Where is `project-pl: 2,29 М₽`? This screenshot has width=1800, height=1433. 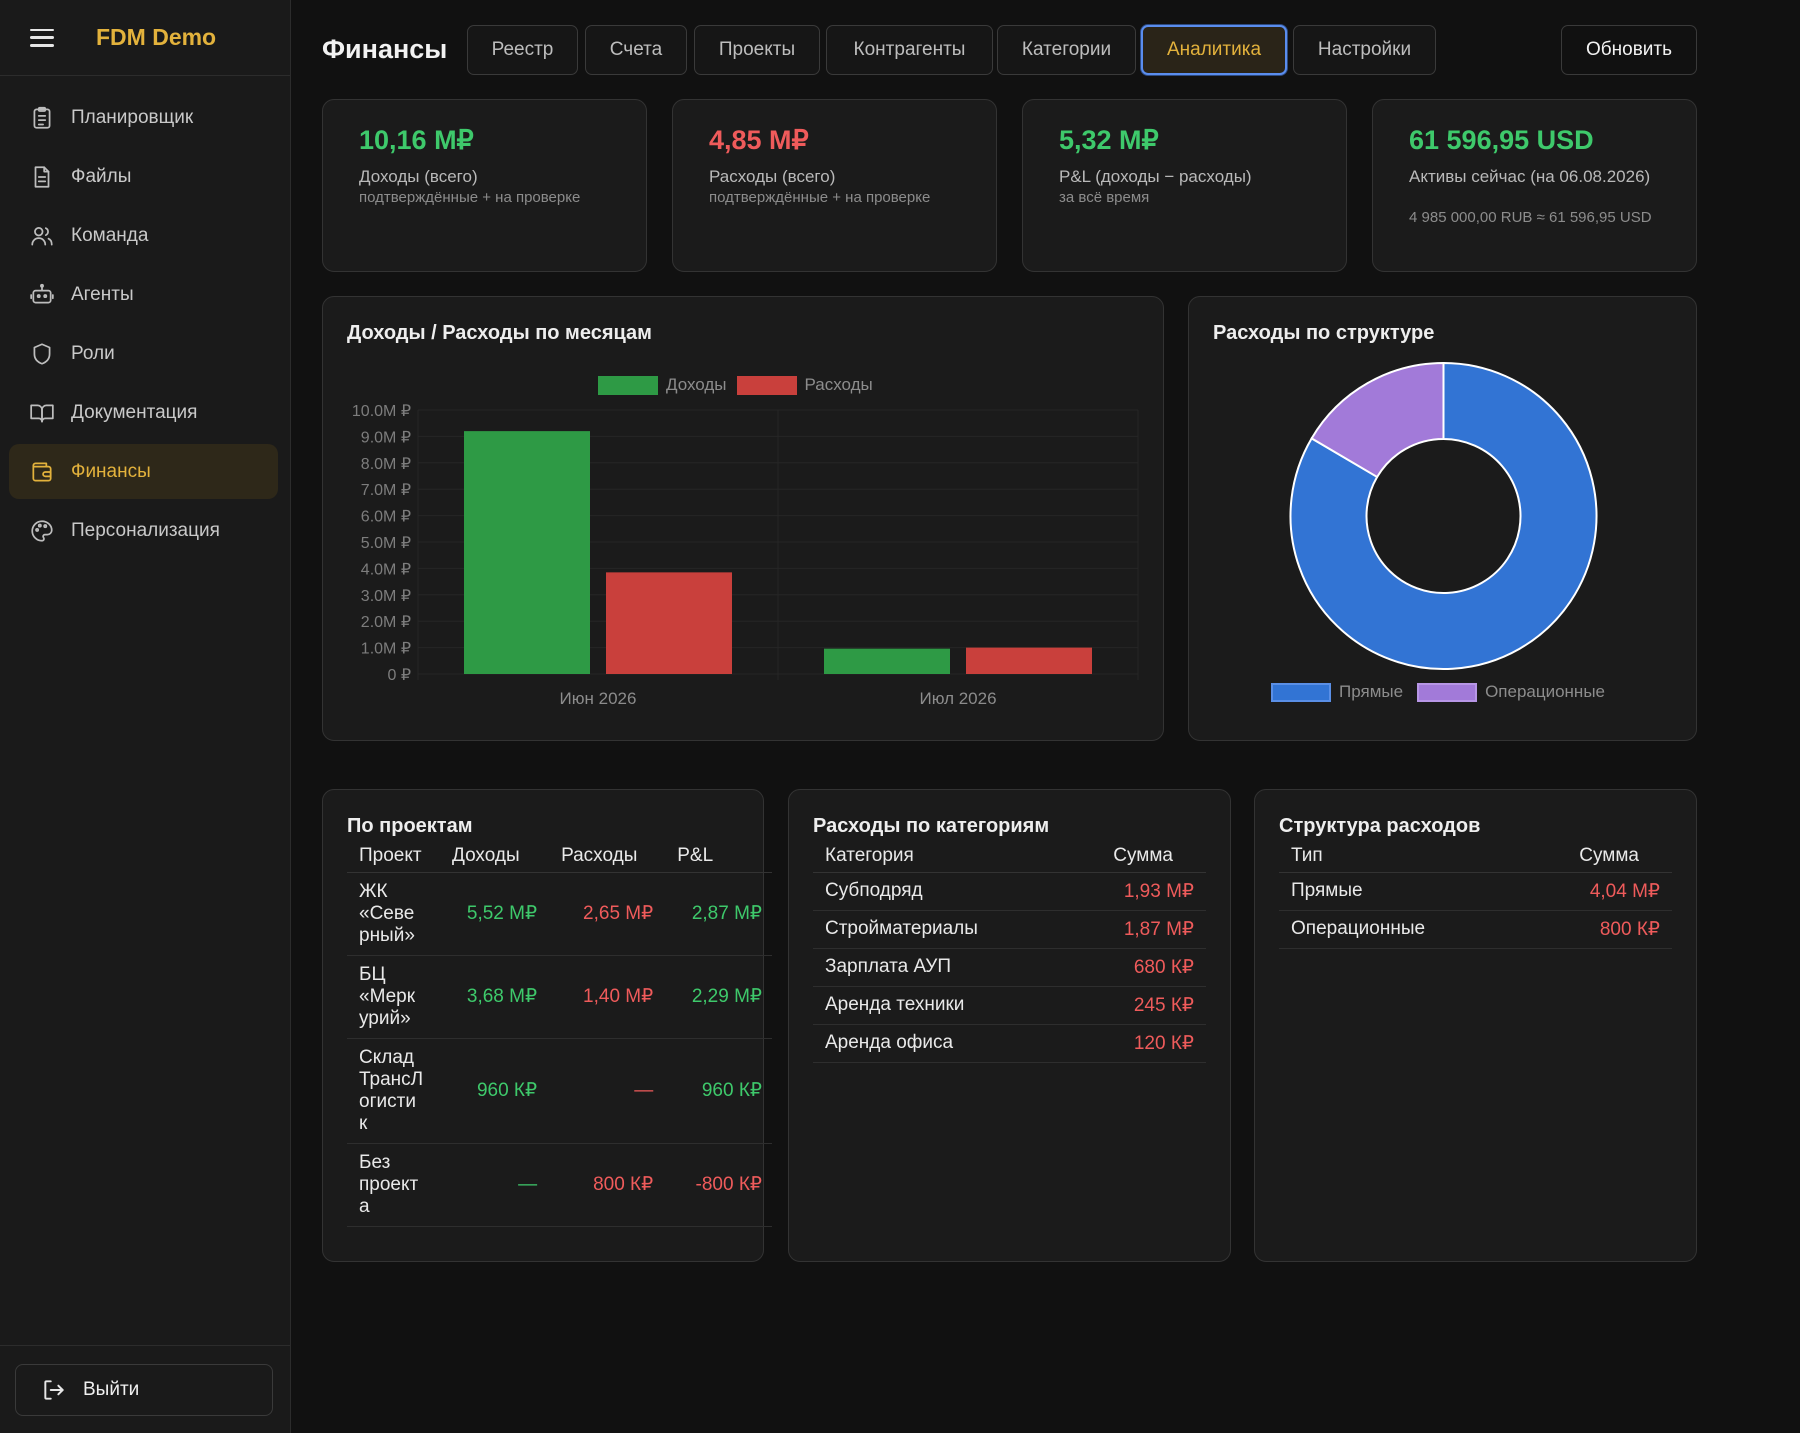
project-pl: 2,29 М₽ is located at coordinates (718, 997).